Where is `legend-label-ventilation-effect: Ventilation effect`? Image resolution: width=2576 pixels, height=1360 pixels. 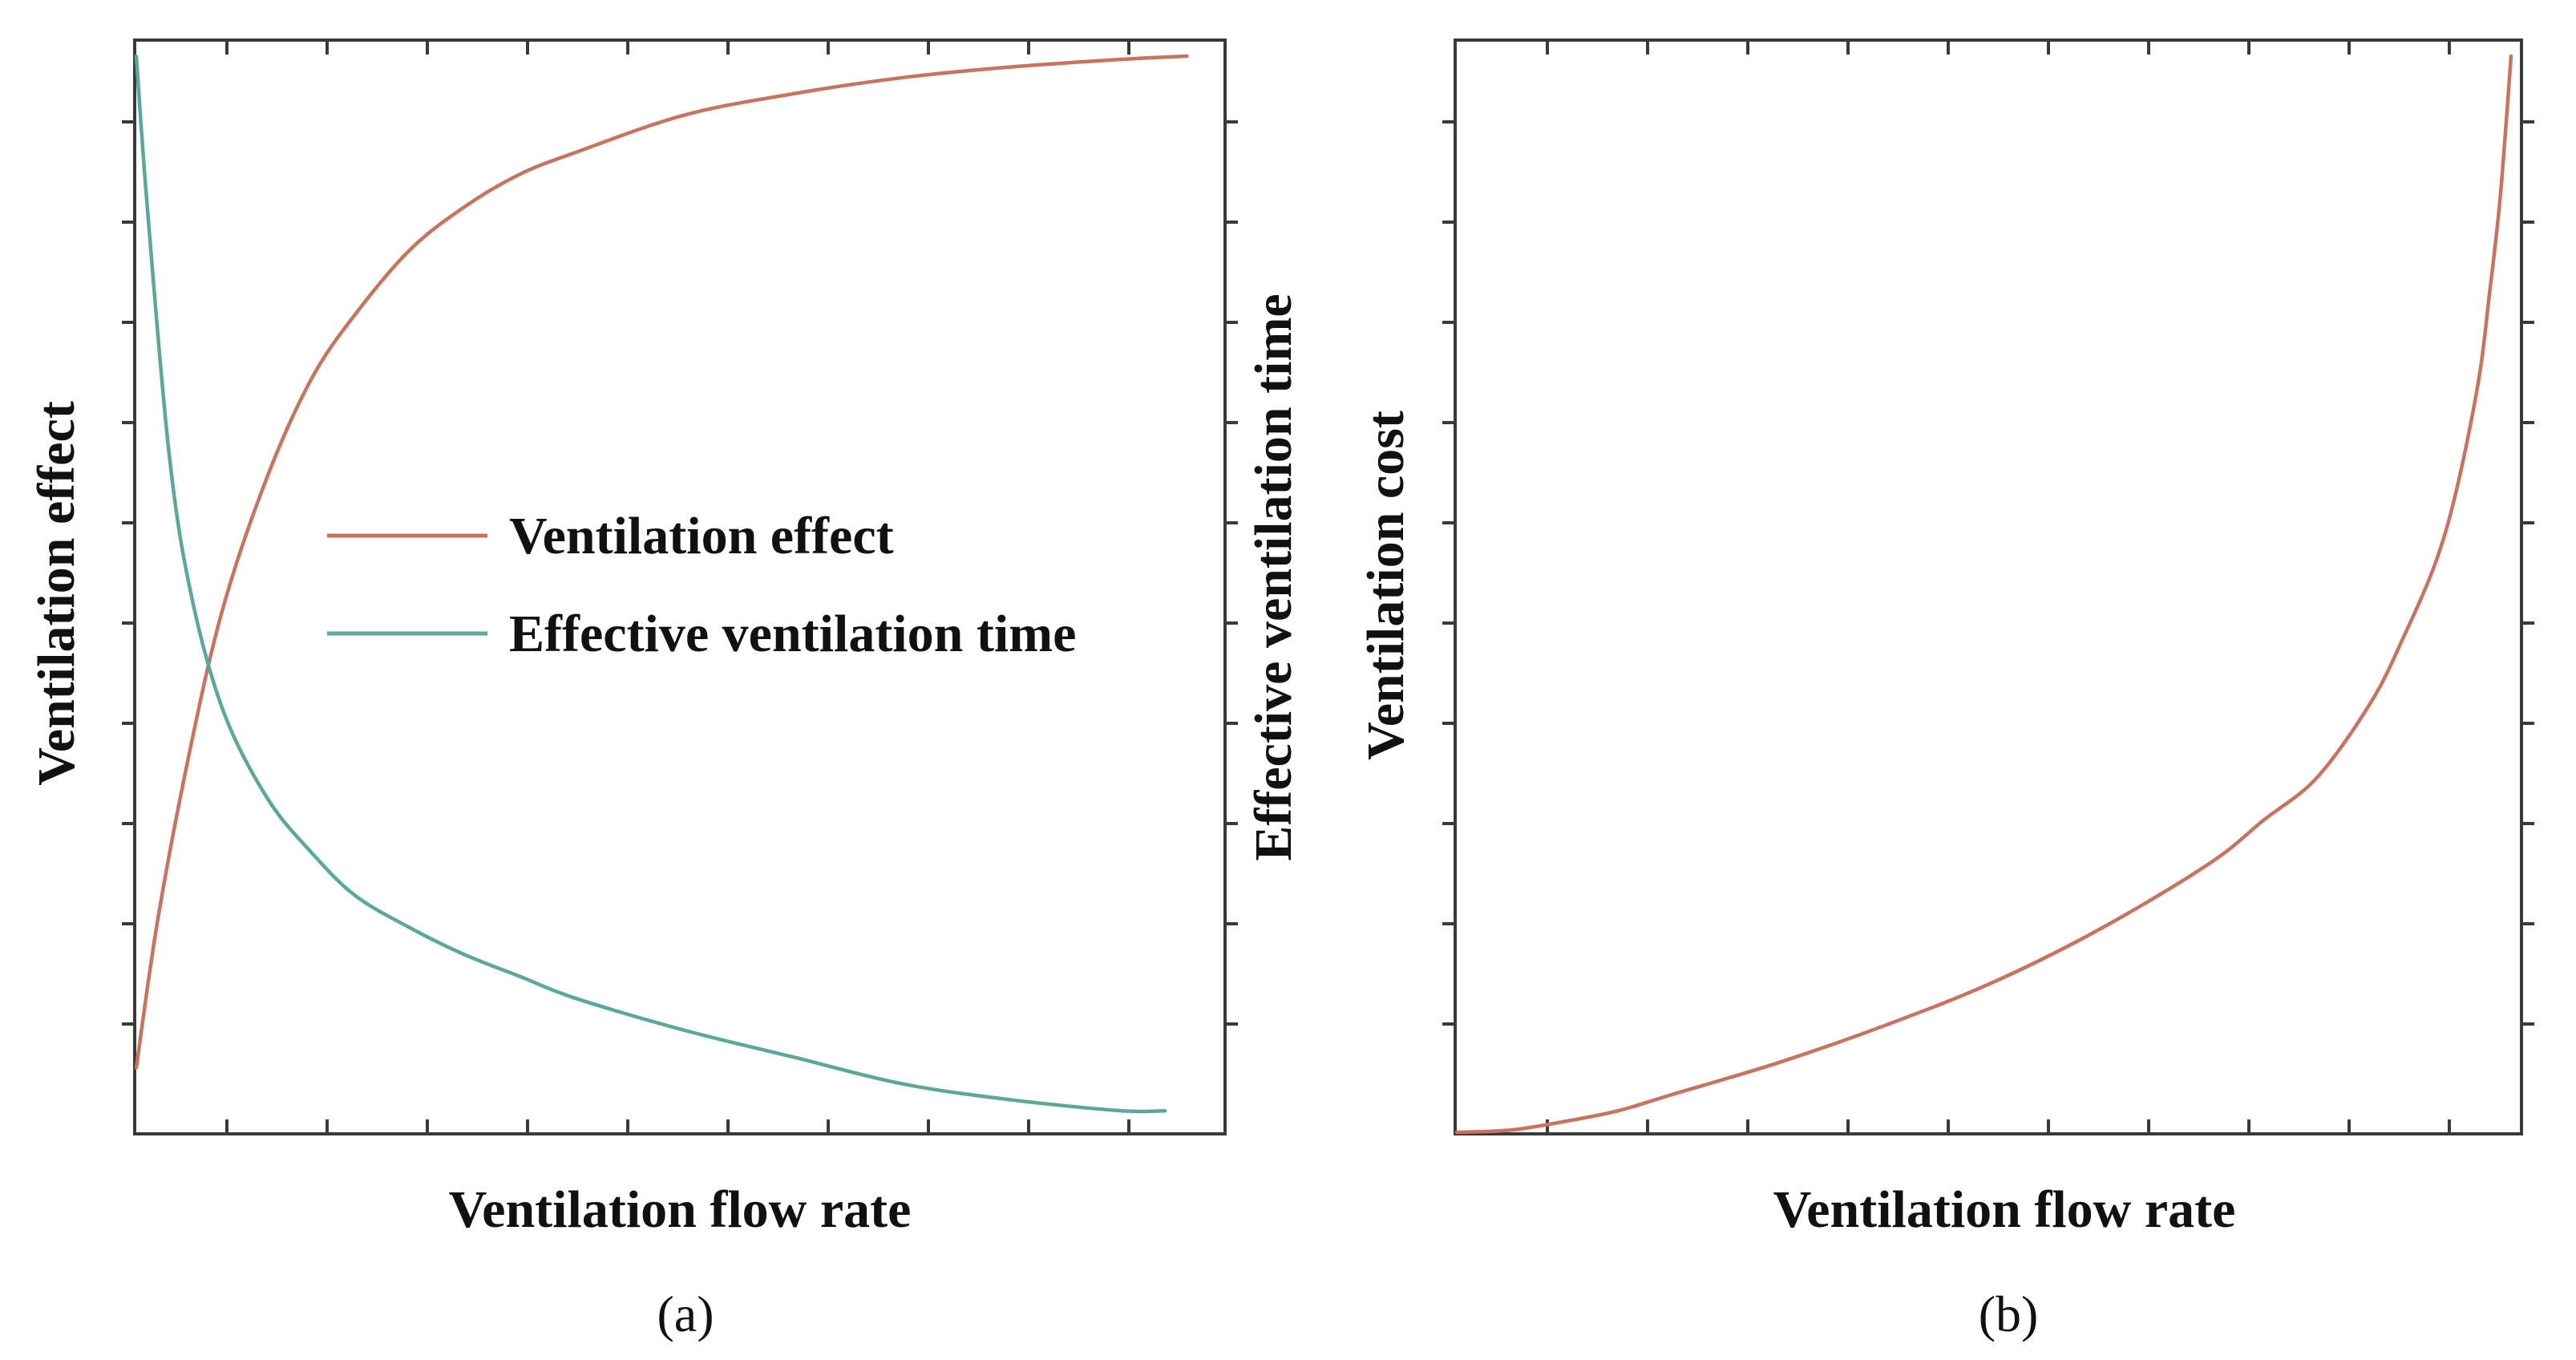
legend-label-ventilation-effect: Ventilation effect is located at coordinates (701, 536).